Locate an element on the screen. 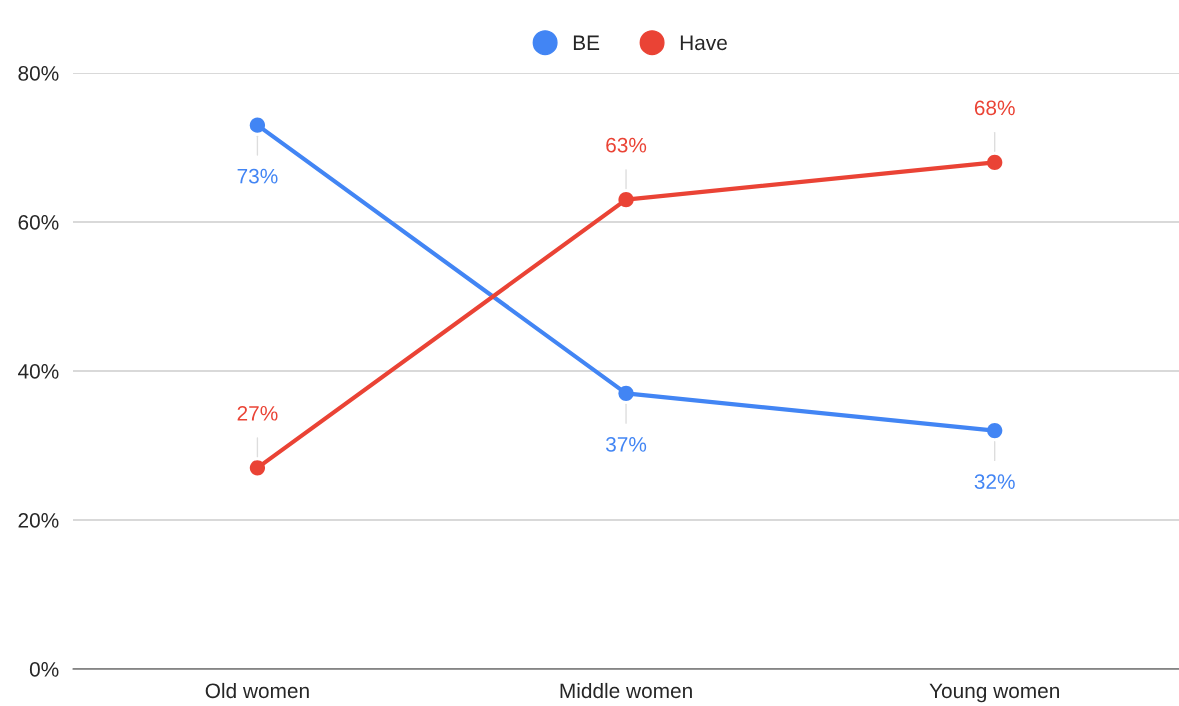  y-tick-label: 80% is located at coordinates (38, 73).